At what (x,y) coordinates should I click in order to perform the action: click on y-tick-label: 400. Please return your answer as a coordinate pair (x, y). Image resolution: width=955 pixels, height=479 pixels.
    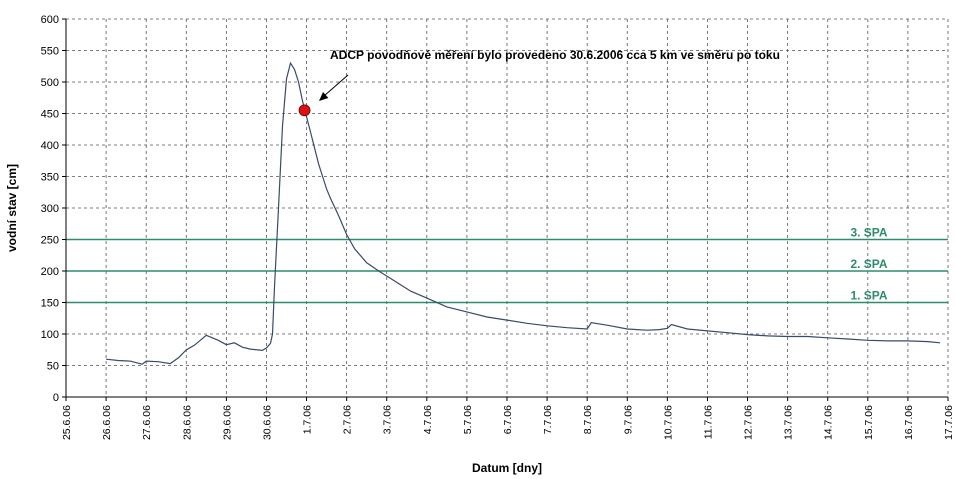
    Looking at the image, I should click on (50, 146).